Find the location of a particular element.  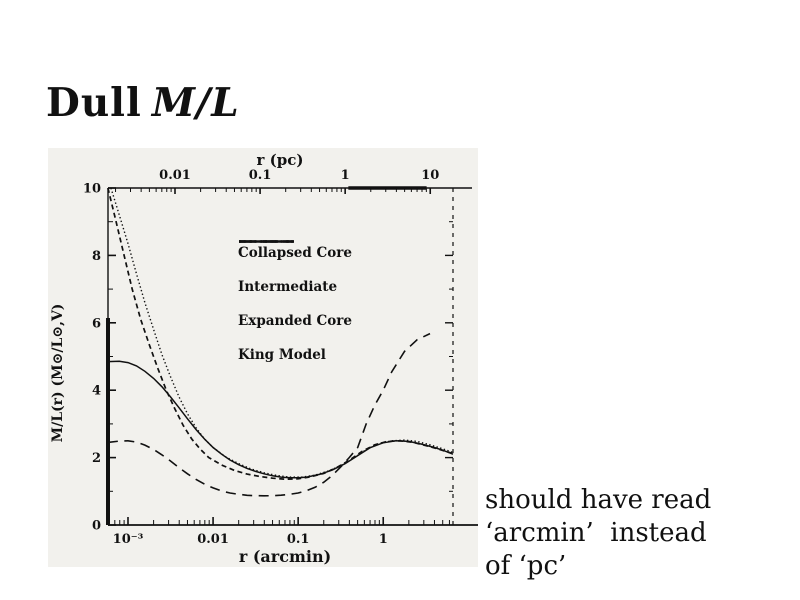

svg-text: 0 is located at coordinates (96, 526).